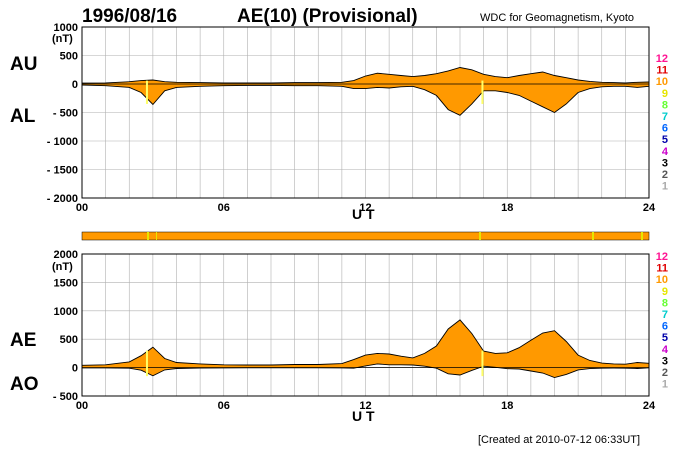 The image size is (700, 450). Describe the element at coordinates (363, 416) in the screenshot. I see `lower-x-axis-label: U T` at that location.